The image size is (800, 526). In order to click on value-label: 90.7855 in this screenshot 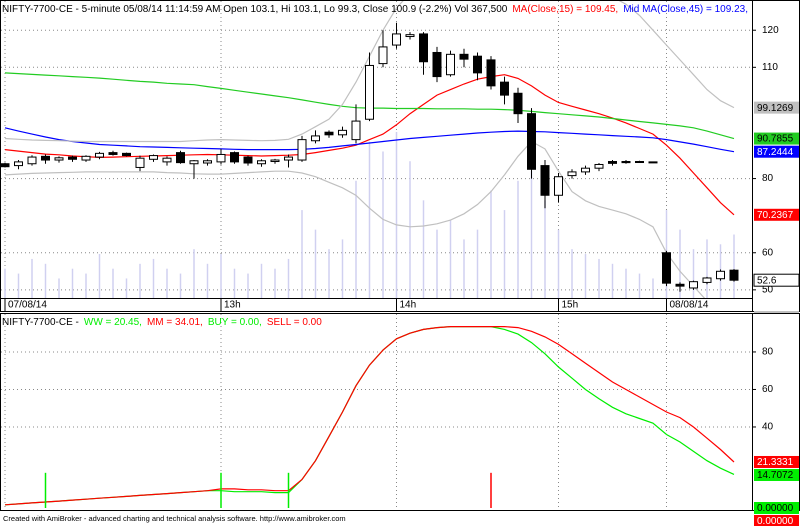, I will do `click(775, 139)`.